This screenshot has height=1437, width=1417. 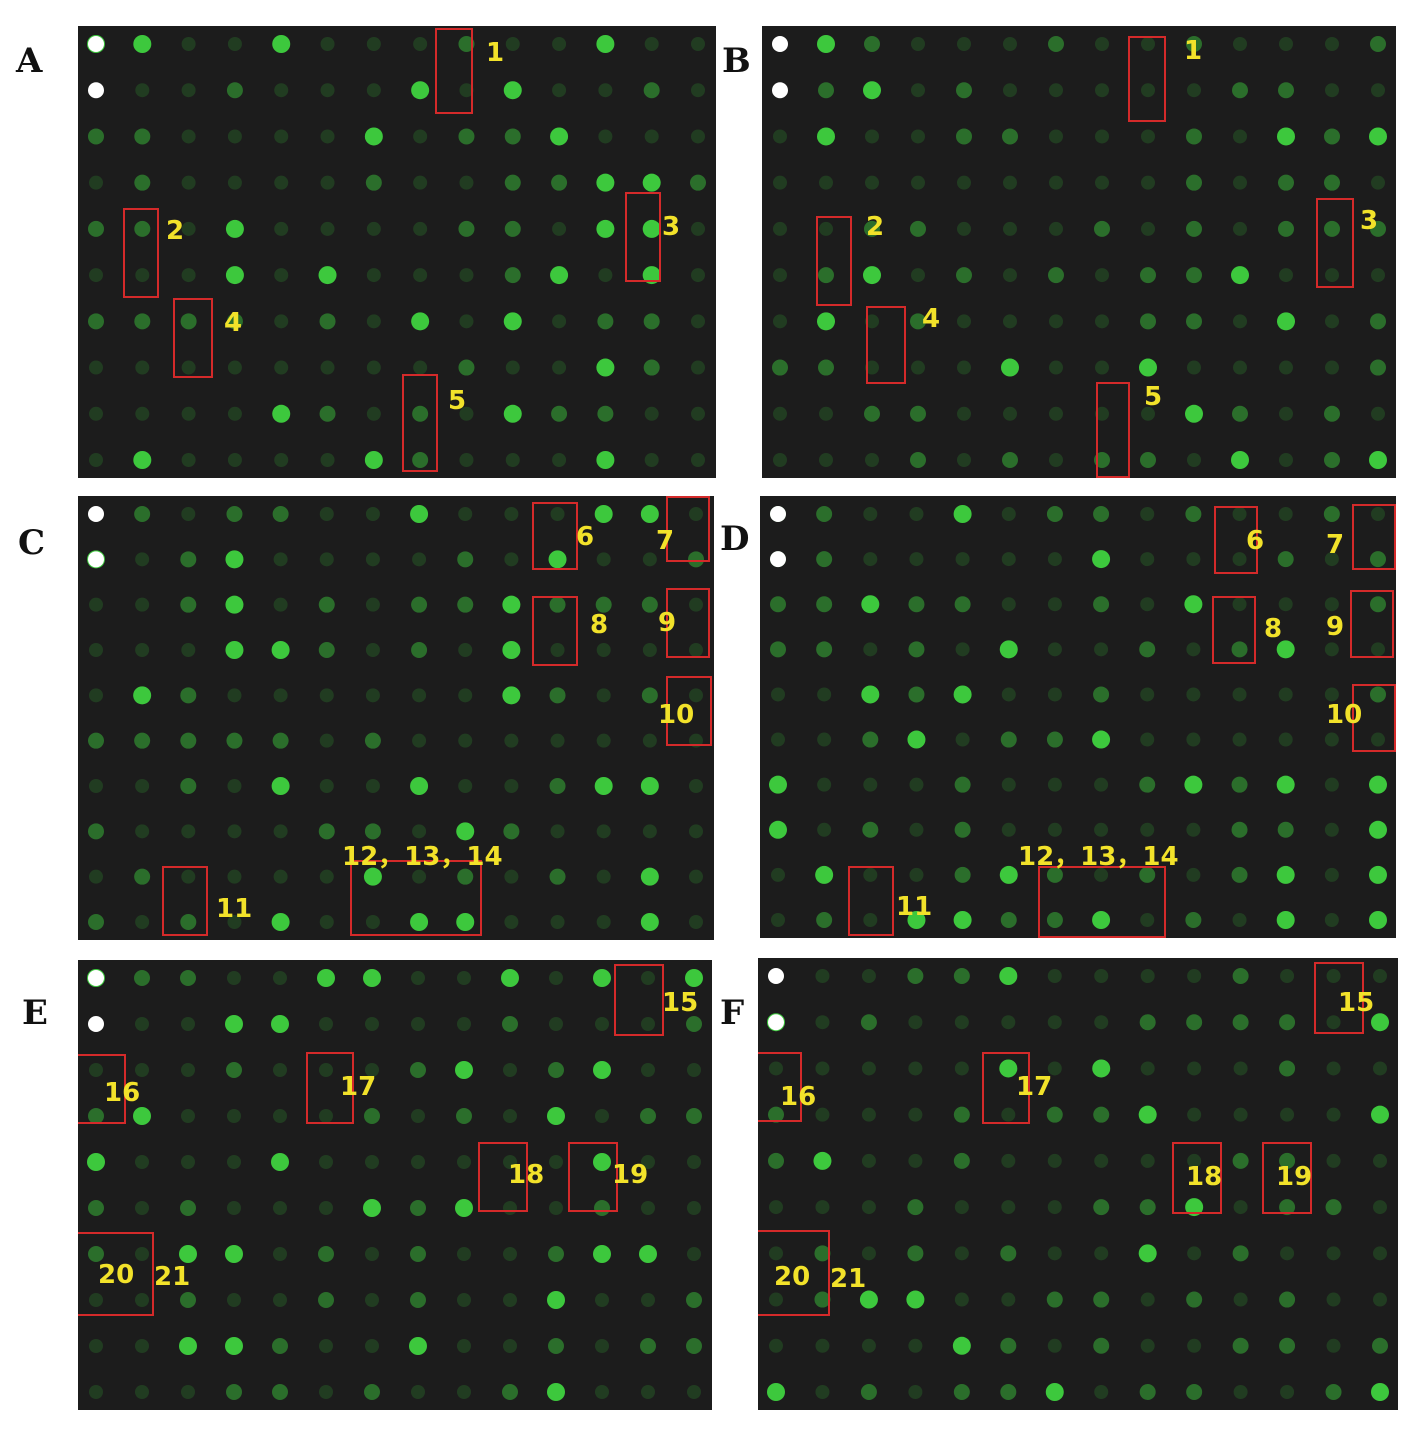 I want to click on spot-label: 2, so click(x=175, y=231).